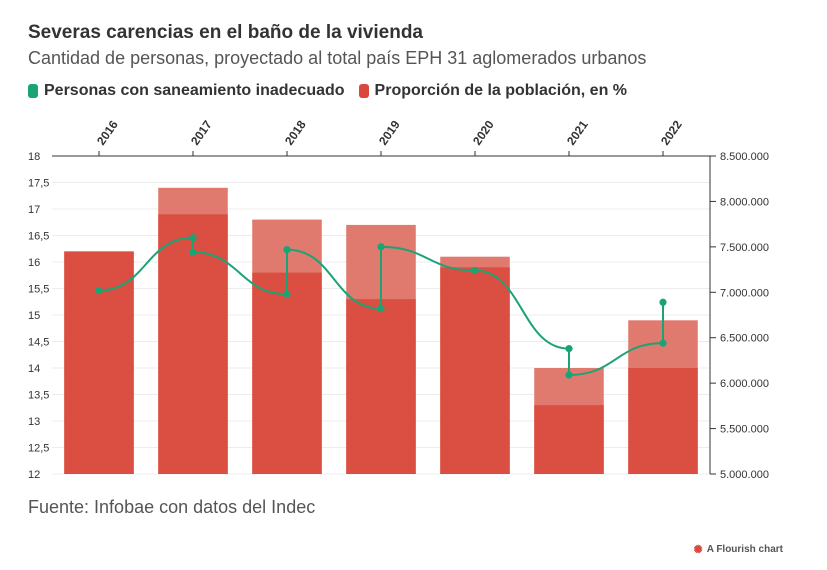 This screenshot has width=827, height=570. I want to click on legend-swatch-red, so click(363, 91).